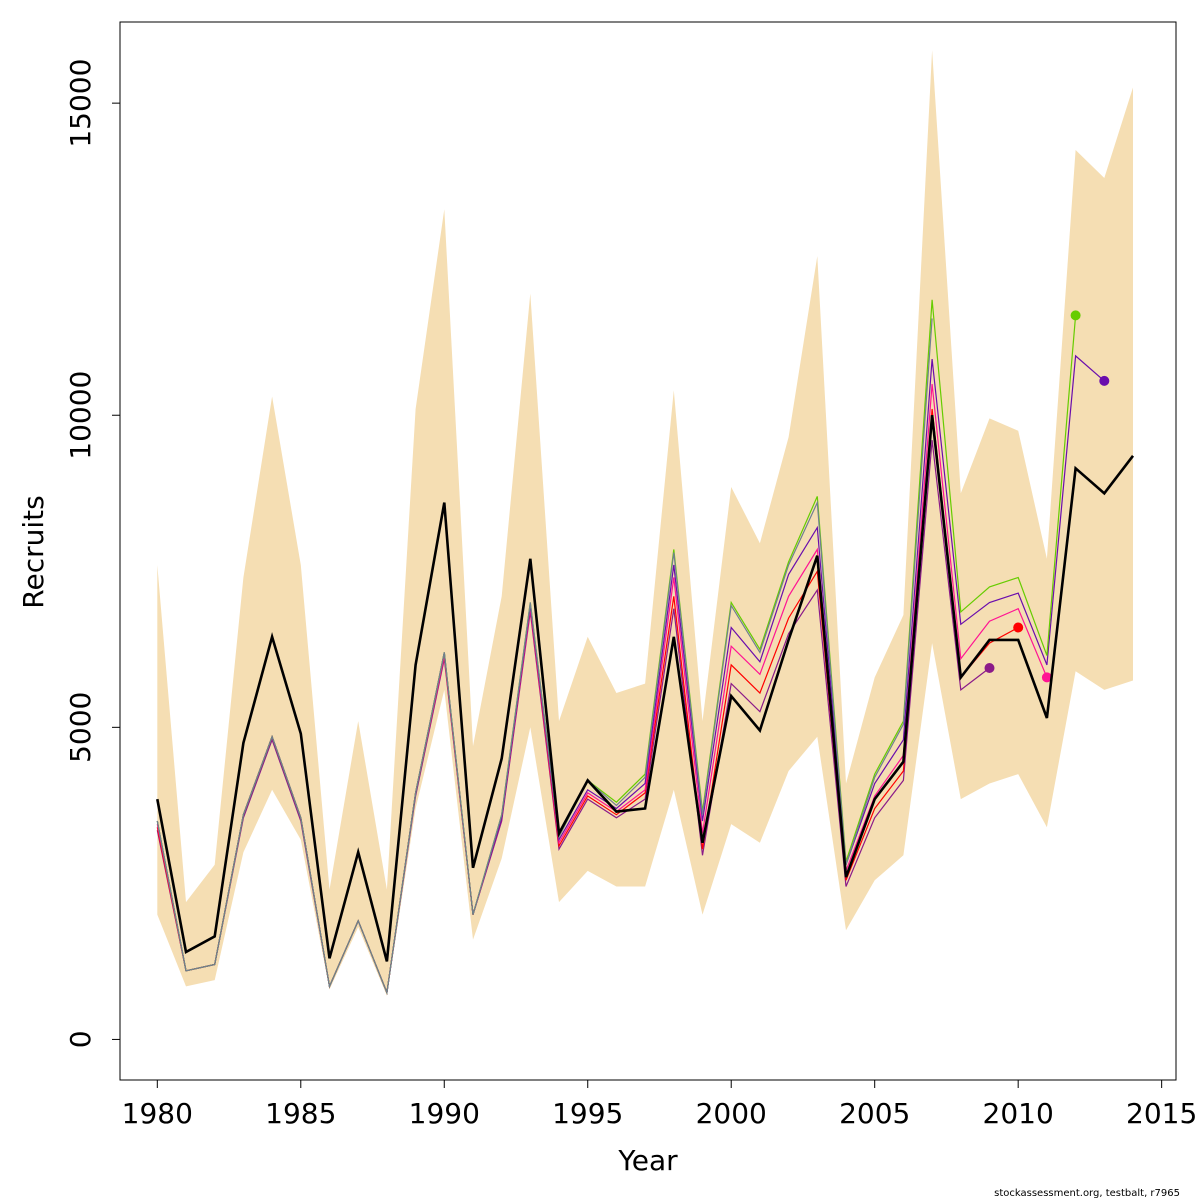 This screenshot has height=1200, width=1200. I want to click on x-tick-label: 2005, so click(874, 1113).